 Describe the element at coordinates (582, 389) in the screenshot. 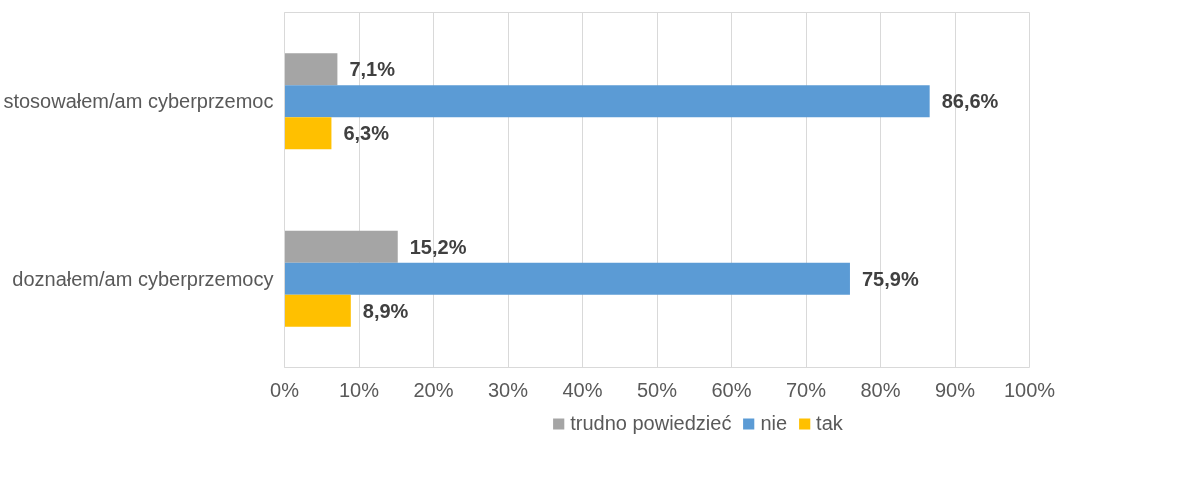

I see `x-tick-label: 40%` at that location.